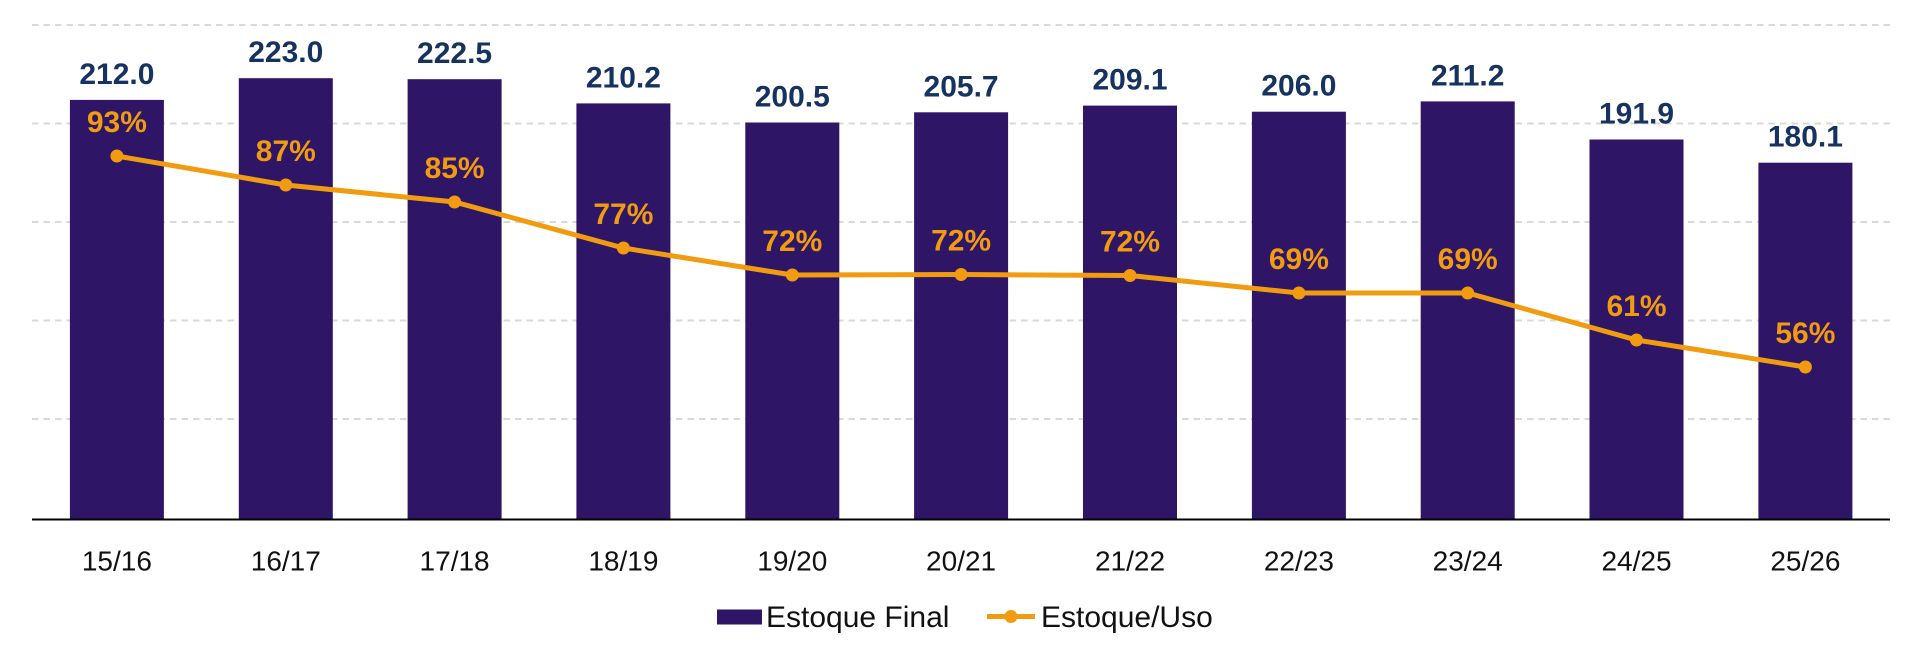 The height and width of the screenshot is (656, 1920). What do you see at coordinates (117, 561) in the screenshot?
I see `svg-text: 15/16` at bounding box center [117, 561].